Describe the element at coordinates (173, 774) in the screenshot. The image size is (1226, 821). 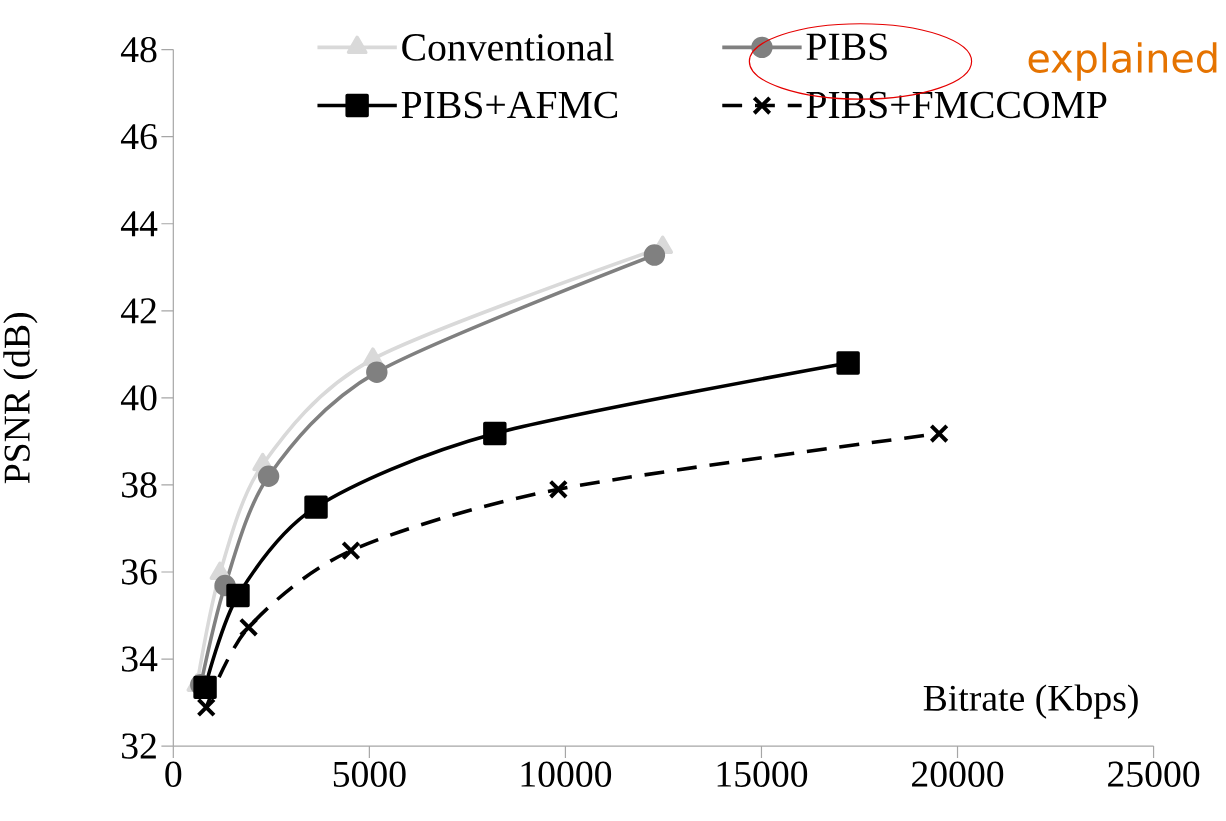
I see `x-tick-label: 0` at that location.